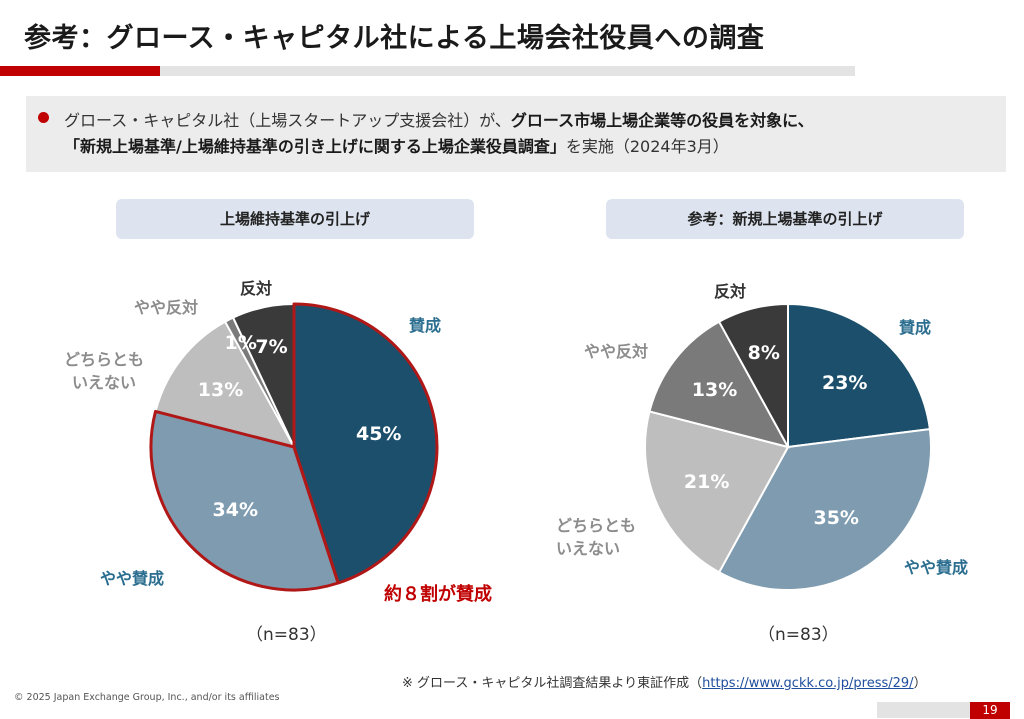  I want to click on summary-box, so click(516, 134).